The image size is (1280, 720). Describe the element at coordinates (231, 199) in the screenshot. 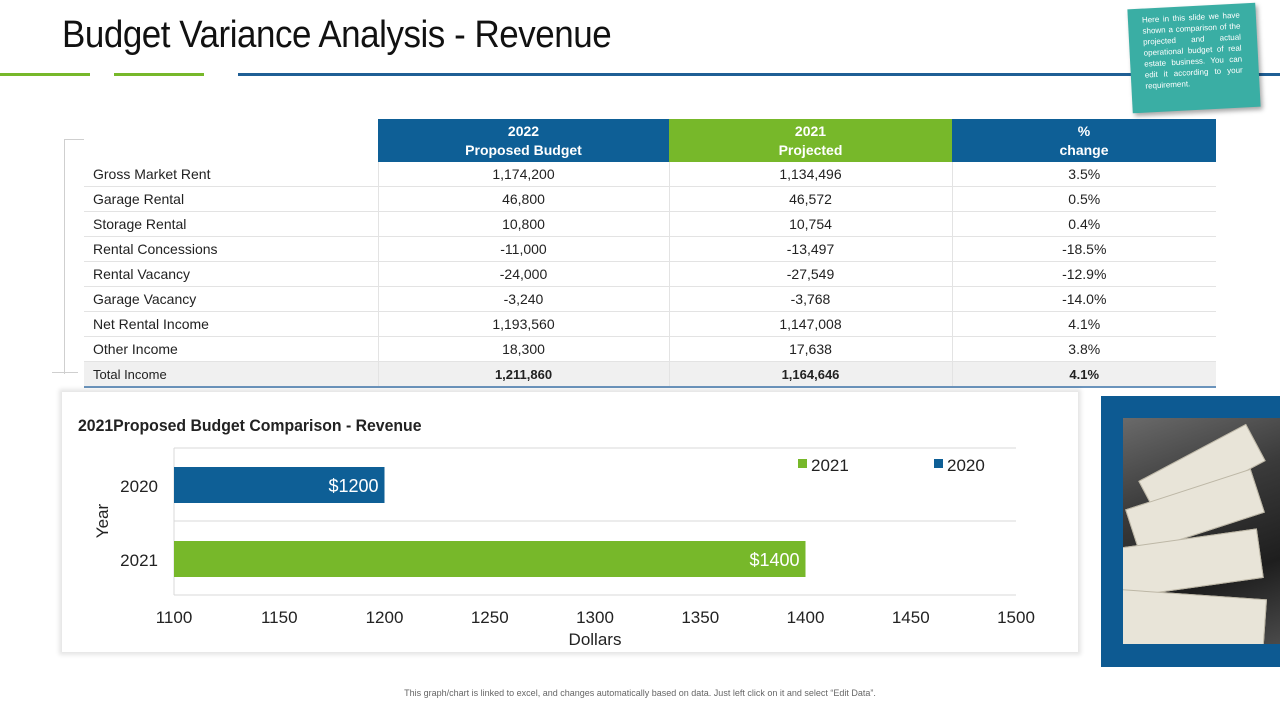

I see `row-label: Garage Rental` at that location.